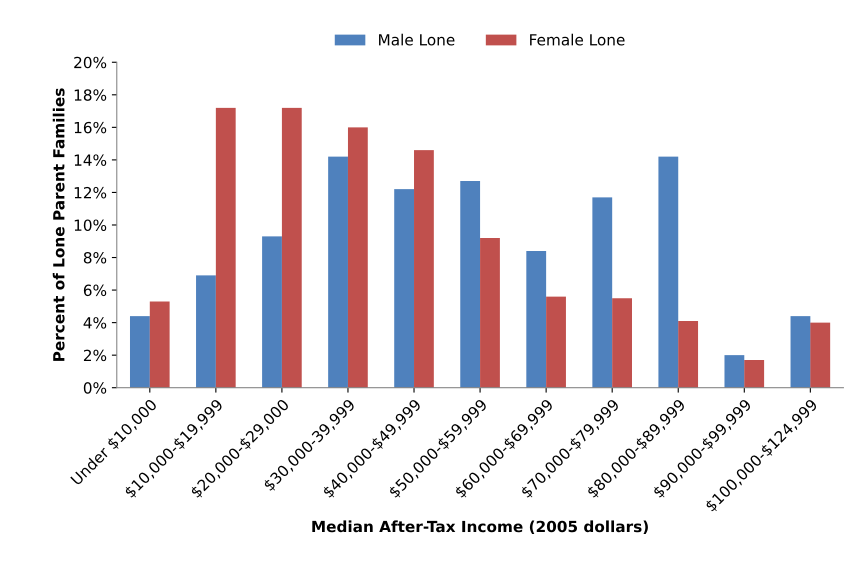 This screenshot has width=865, height=566. Describe the element at coordinates (58, 224) in the screenshot. I see `y-axis-title: Percent of Lone Parent Families` at that location.